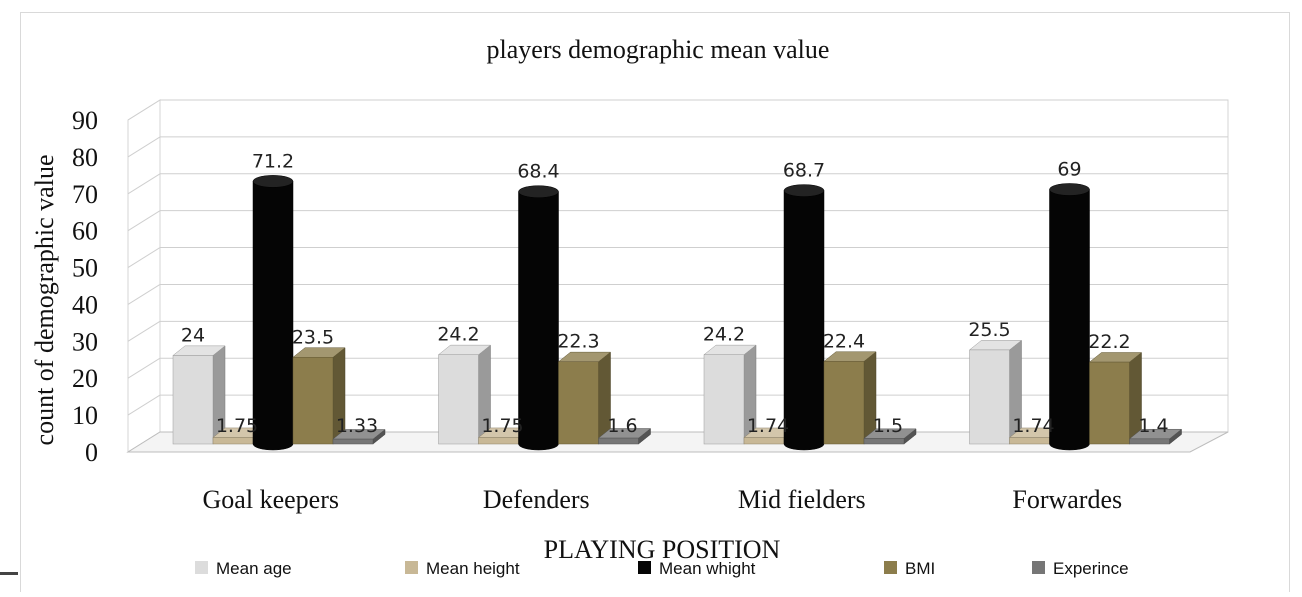 The width and height of the screenshot is (1302, 597). Describe the element at coordinates (1153, 426) in the screenshot. I see `data-label-forwardes-experince: 1.4` at that location.